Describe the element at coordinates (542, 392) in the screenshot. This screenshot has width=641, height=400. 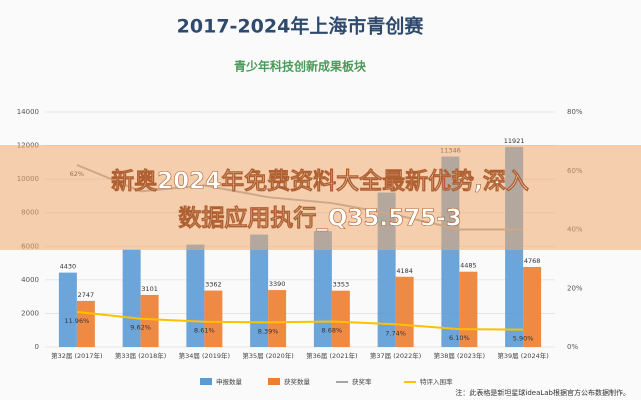
I see `note: 注：此表格是新坦星球ideaLab根据官方公布数据制作。` at that location.